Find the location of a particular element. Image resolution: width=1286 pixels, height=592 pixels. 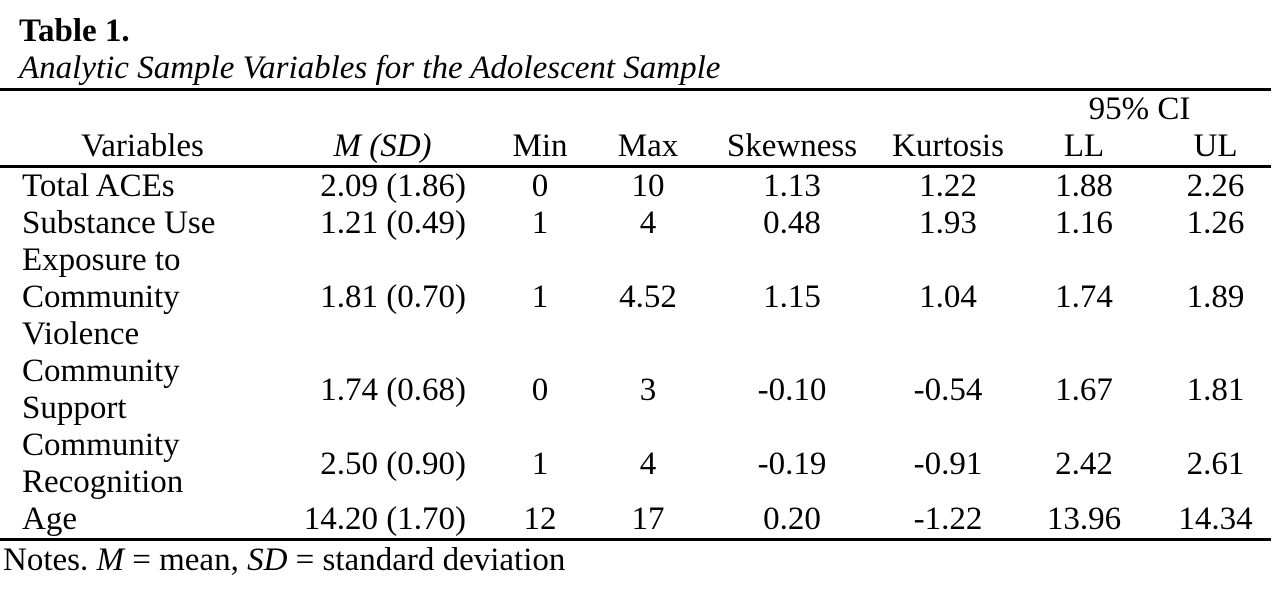

cell-ul: 1.26 is located at coordinates (1215, 223).